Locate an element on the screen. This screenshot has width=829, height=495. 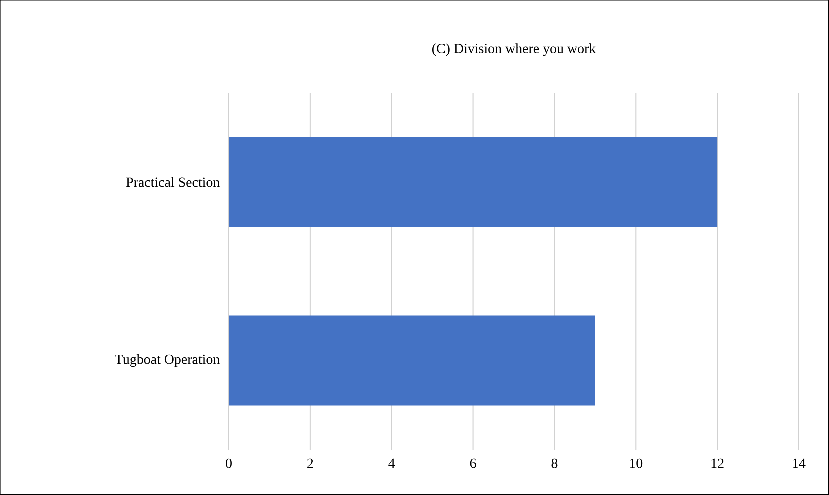
x-tick-label: 6 is located at coordinates (473, 463).